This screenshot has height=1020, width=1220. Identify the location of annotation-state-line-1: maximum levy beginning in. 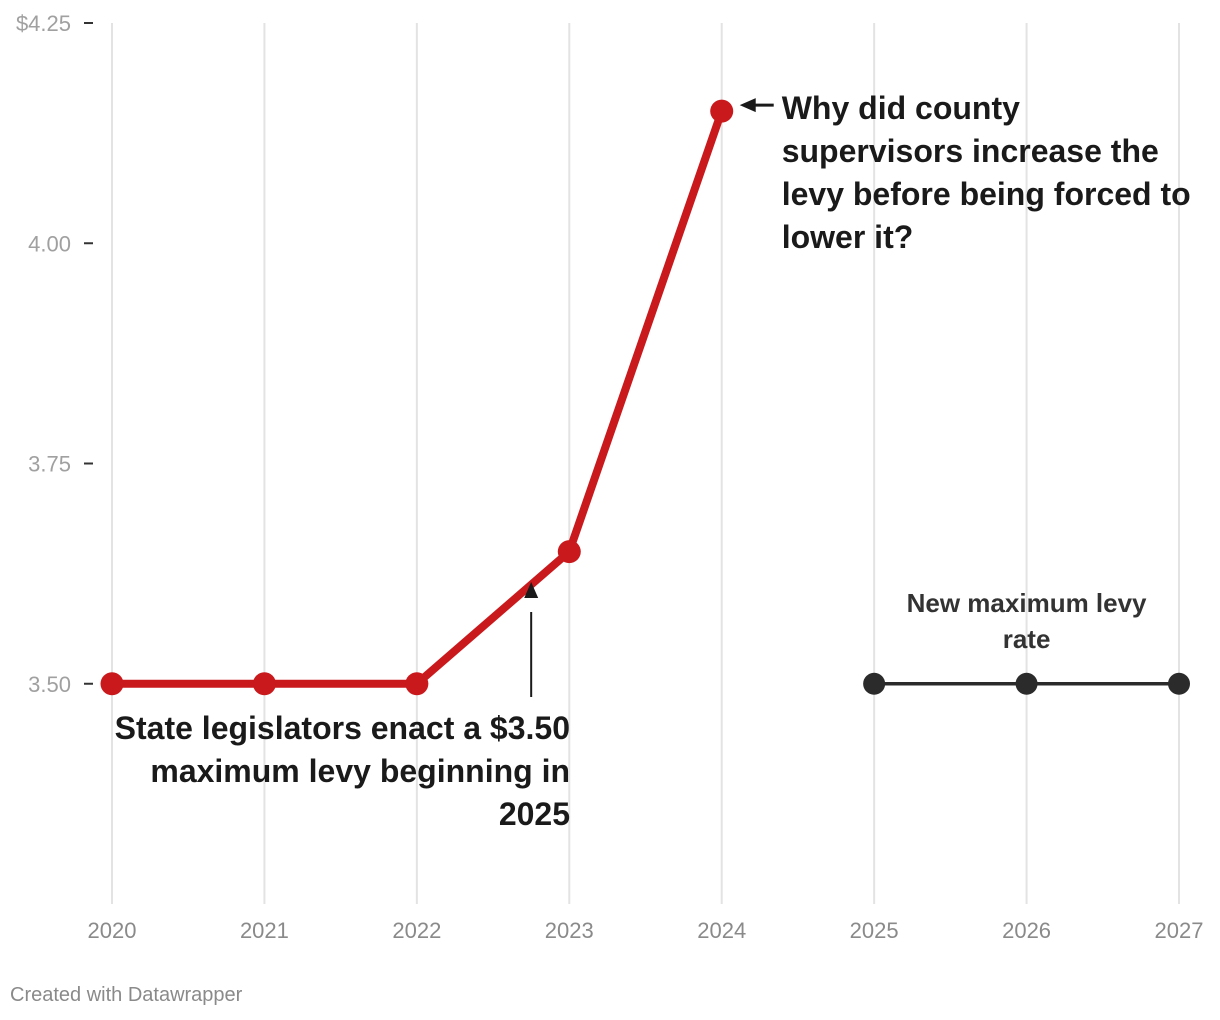
(360, 771).